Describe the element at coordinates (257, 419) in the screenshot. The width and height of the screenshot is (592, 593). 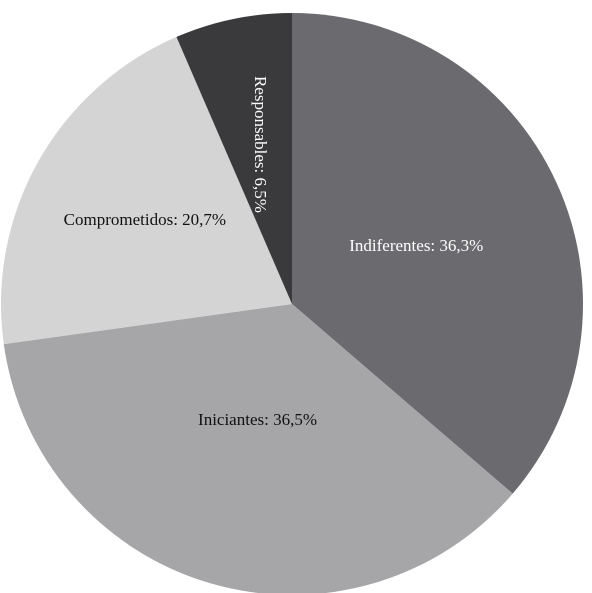
I see `pie-label-iniciantes: Iniciantes: 36,5%` at that location.